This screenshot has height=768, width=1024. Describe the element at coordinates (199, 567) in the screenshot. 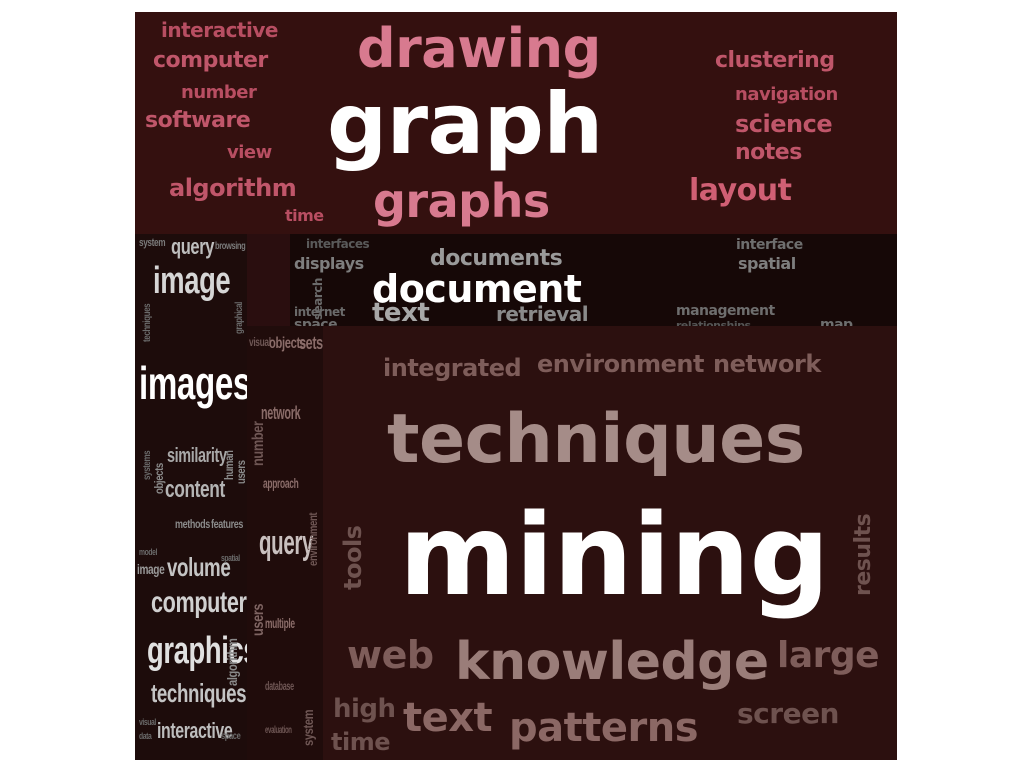

I see `word: volume` at that location.